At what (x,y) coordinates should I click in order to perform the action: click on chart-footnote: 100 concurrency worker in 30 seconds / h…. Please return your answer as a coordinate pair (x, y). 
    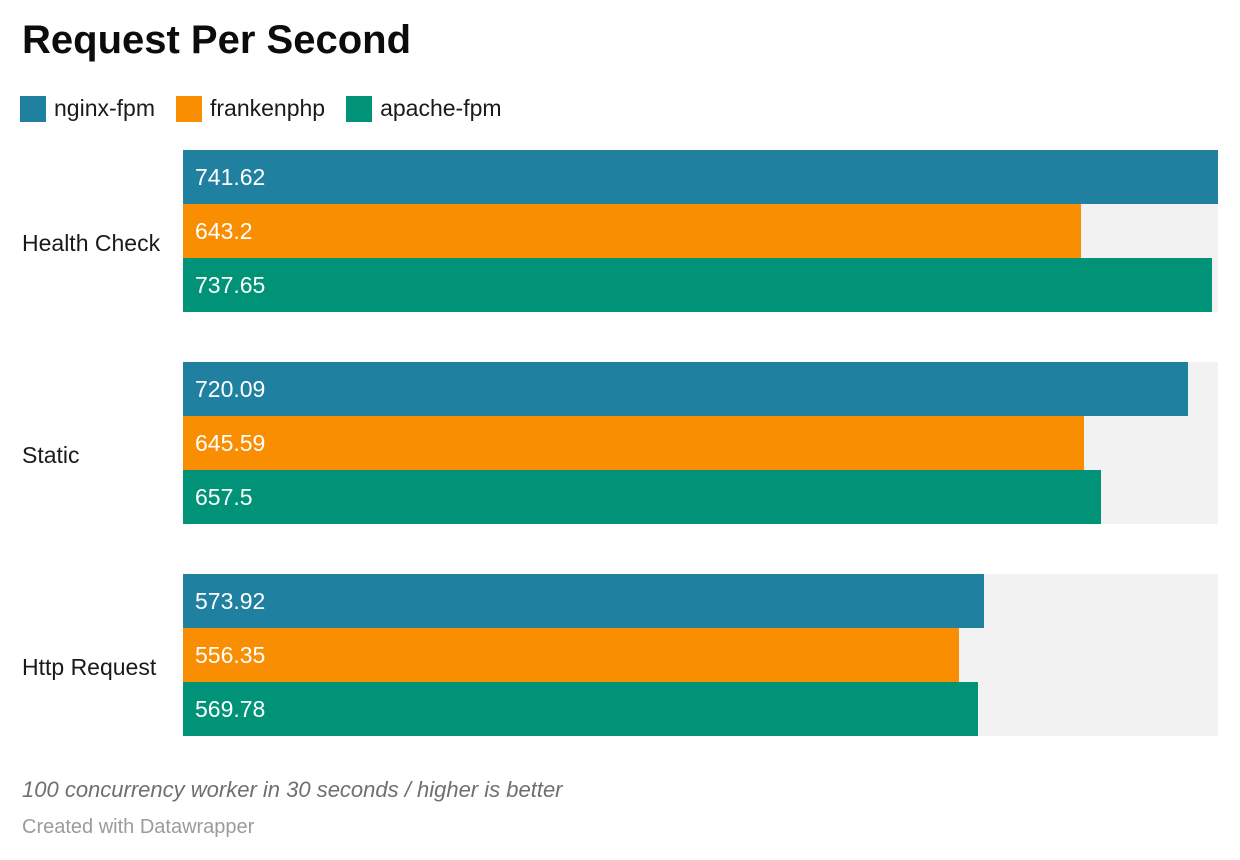
    Looking at the image, I should click on (292, 789).